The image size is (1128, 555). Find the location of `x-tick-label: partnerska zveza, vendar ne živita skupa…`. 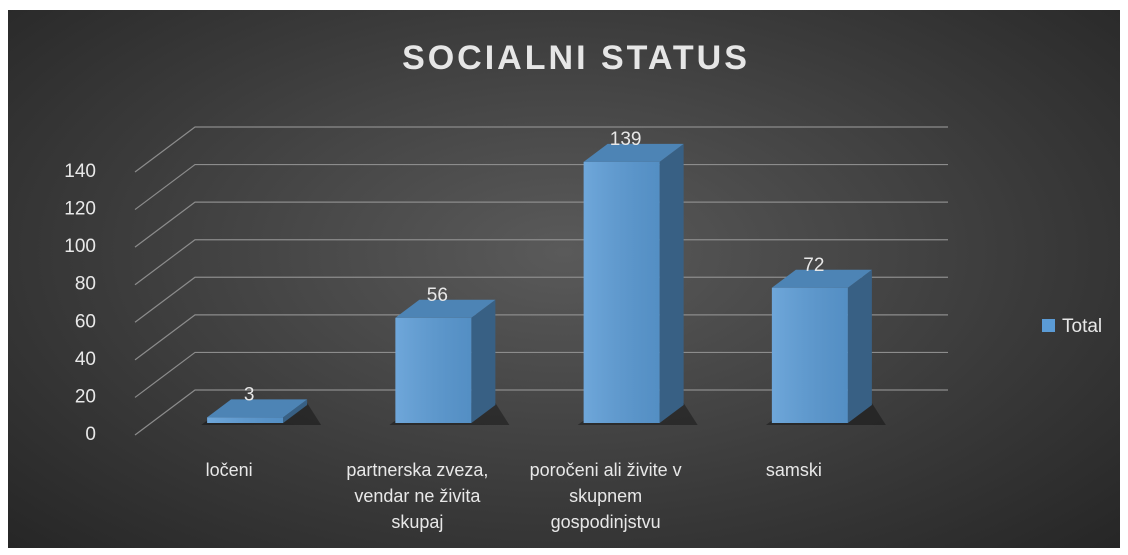

x-tick-label: partnerska zveza, vendar ne živita skupa… is located at coordinates (417, 496).